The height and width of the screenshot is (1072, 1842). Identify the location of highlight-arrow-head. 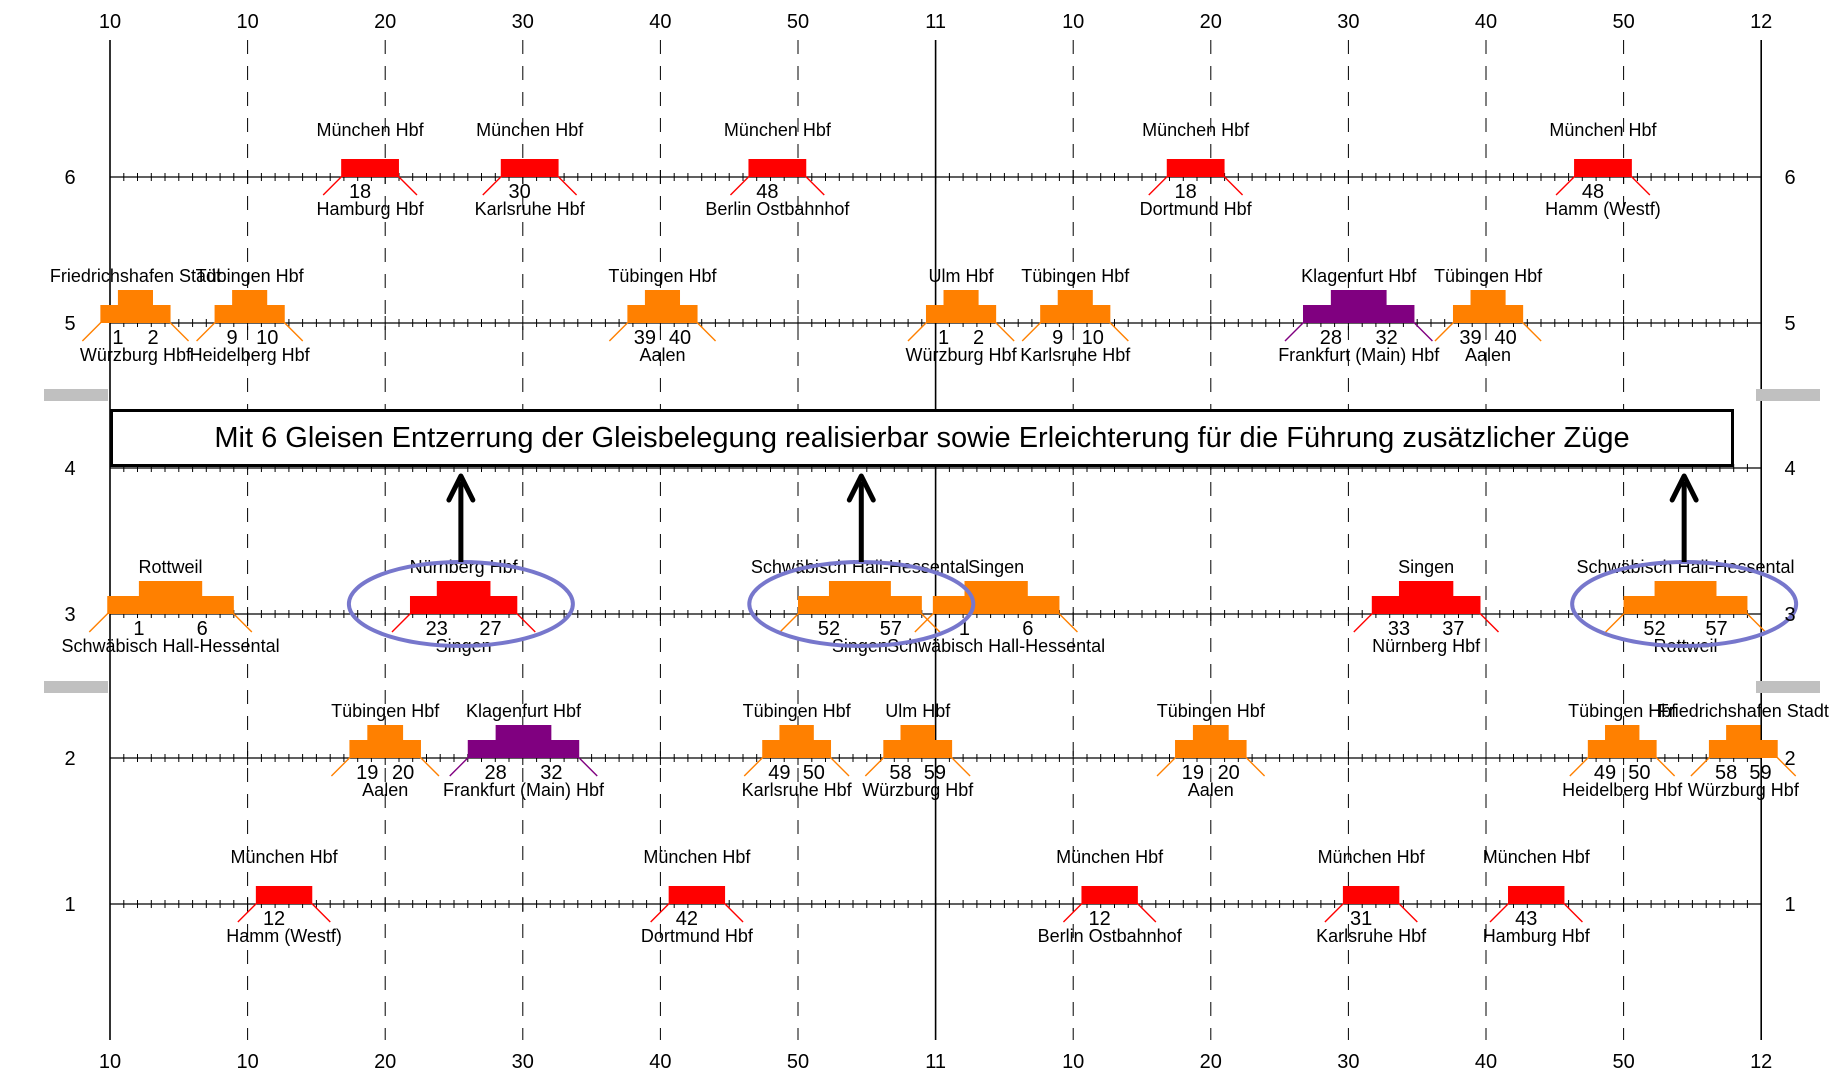
(861, 488).